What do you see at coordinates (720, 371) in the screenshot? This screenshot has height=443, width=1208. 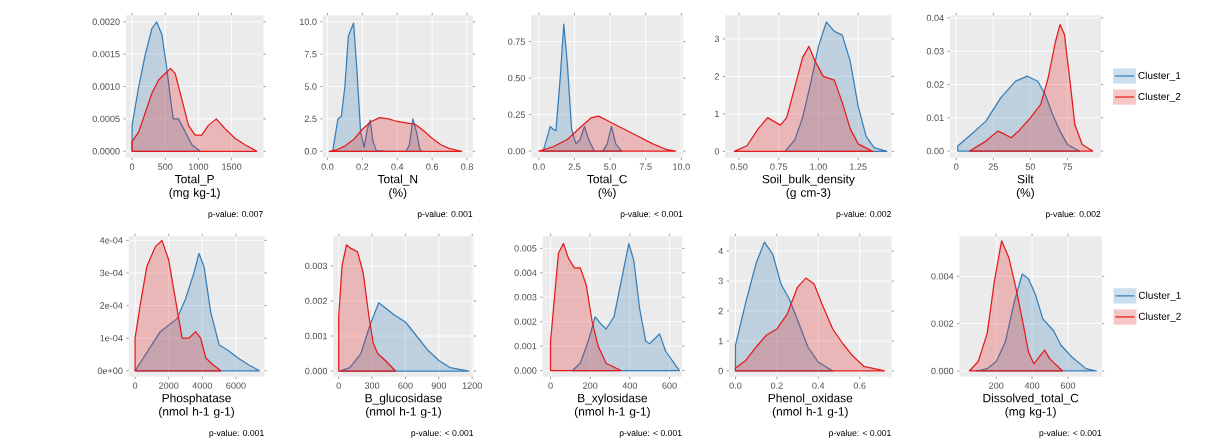 I see `y-tick-label: 0` at bounding box center [720, 371].